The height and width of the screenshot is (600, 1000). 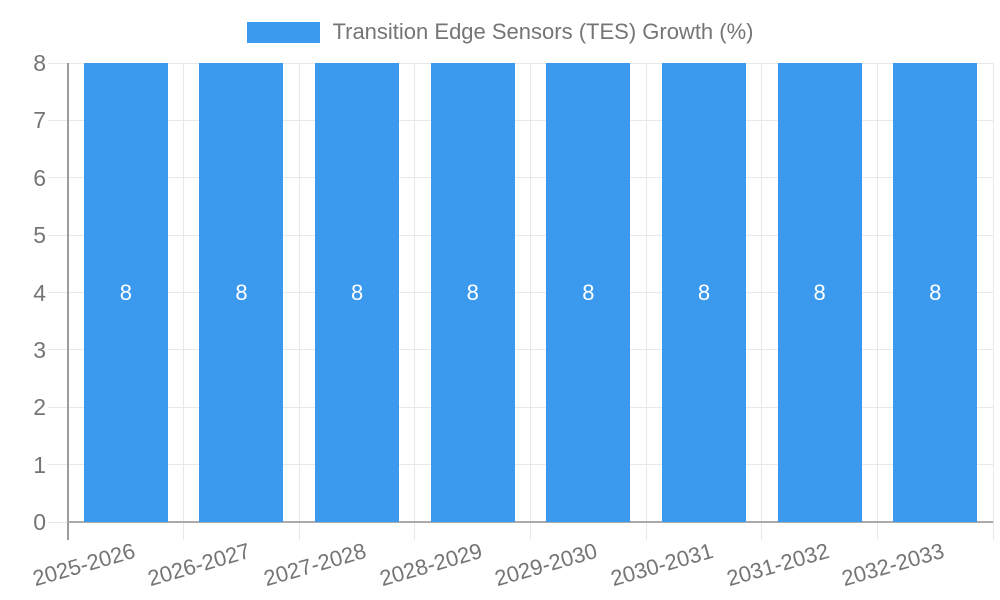 What do you see at coordinates (39, 63) in the screenshot?
I see `y-axis-tick-label: 8` at bounding box center [39, 63].